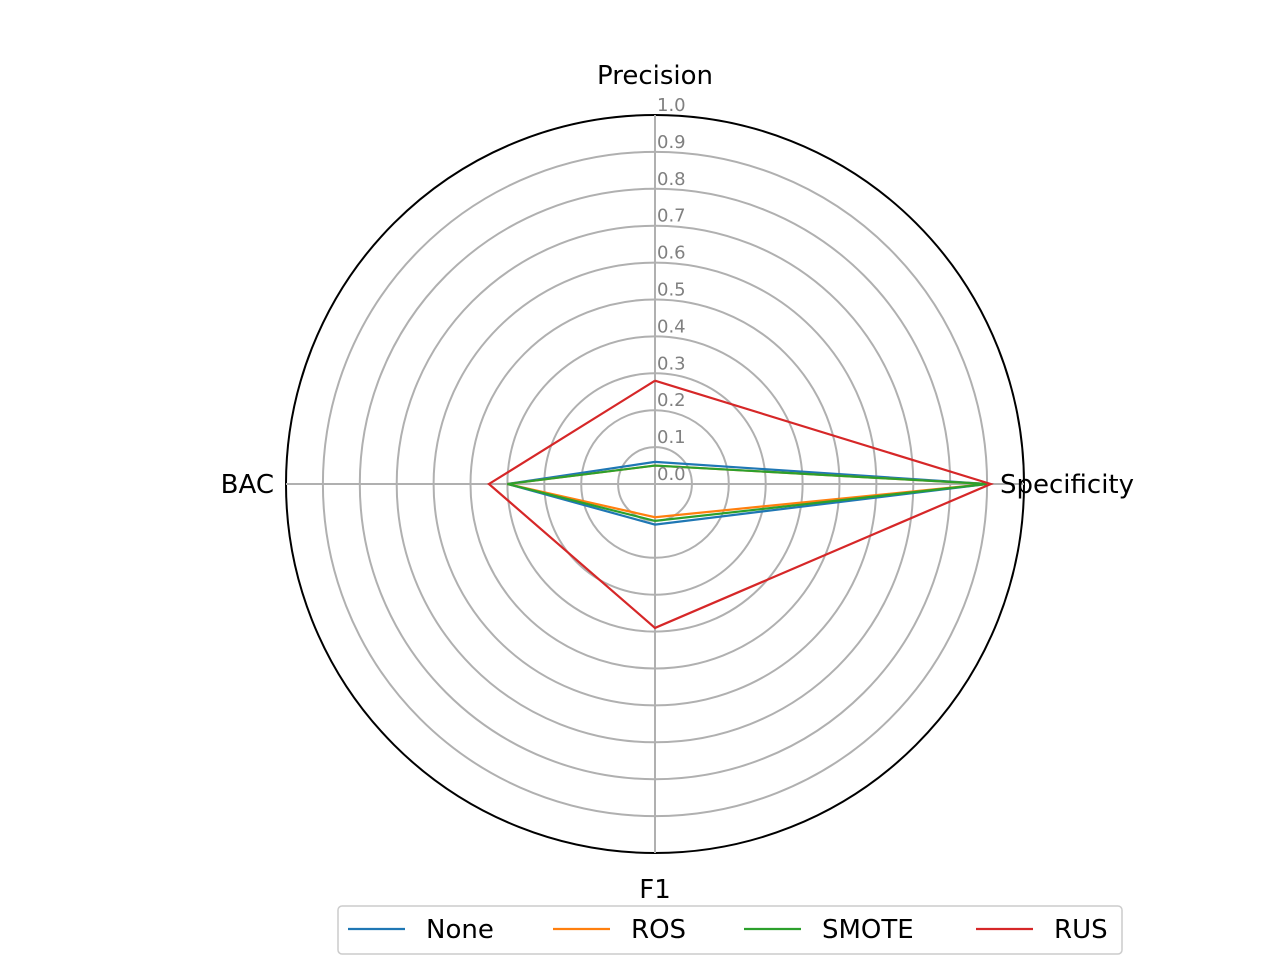  I want to click on axis-label-specificity: Specificity, so click(1067, 485).